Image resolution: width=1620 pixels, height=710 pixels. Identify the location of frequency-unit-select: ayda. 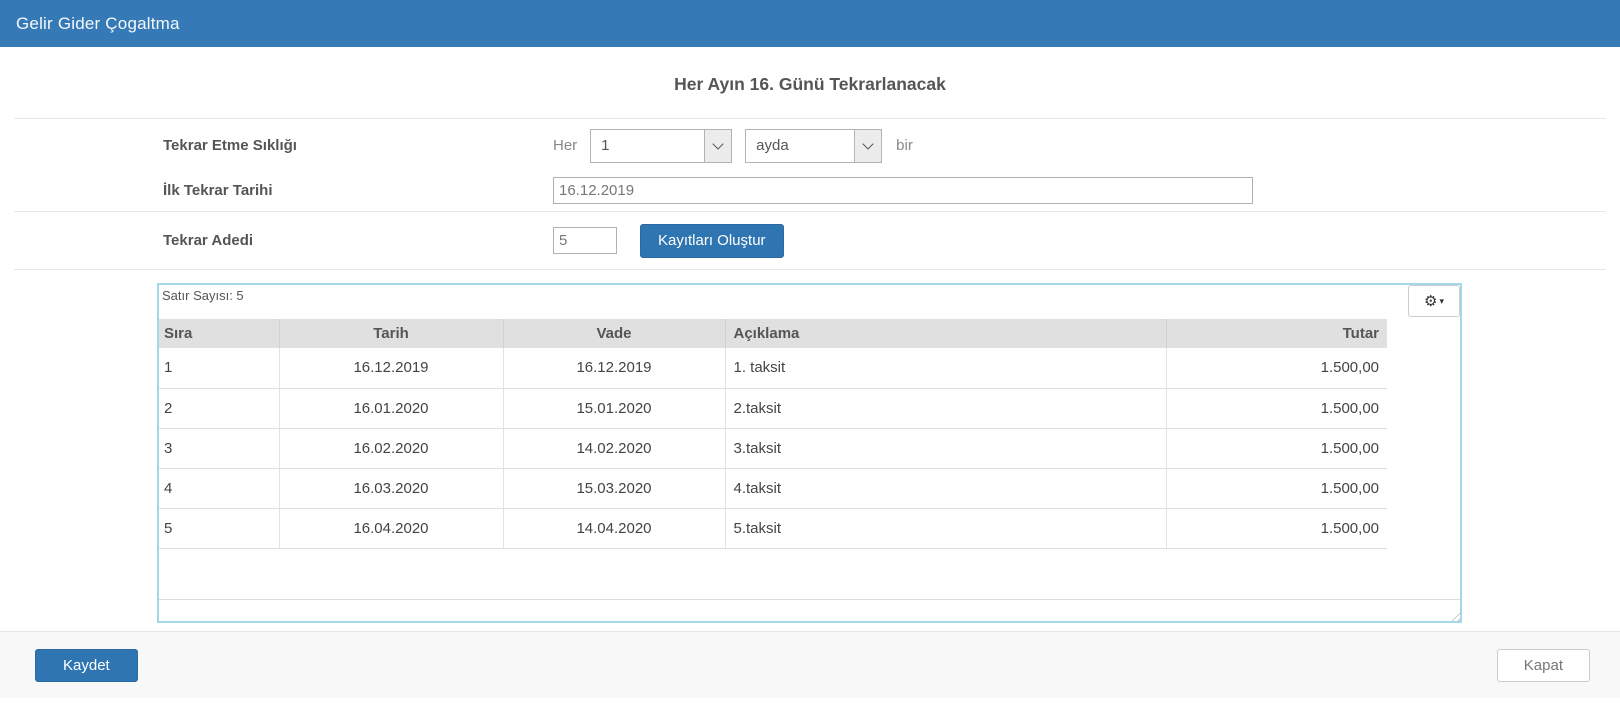
(814, 145).